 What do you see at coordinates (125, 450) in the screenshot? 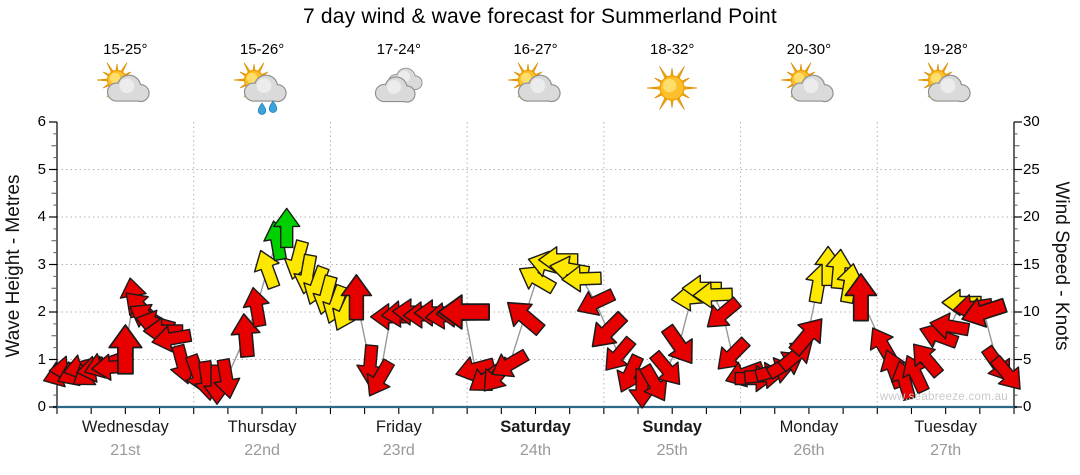
I see `day-date: 21st` at bounding box center [125, 450].